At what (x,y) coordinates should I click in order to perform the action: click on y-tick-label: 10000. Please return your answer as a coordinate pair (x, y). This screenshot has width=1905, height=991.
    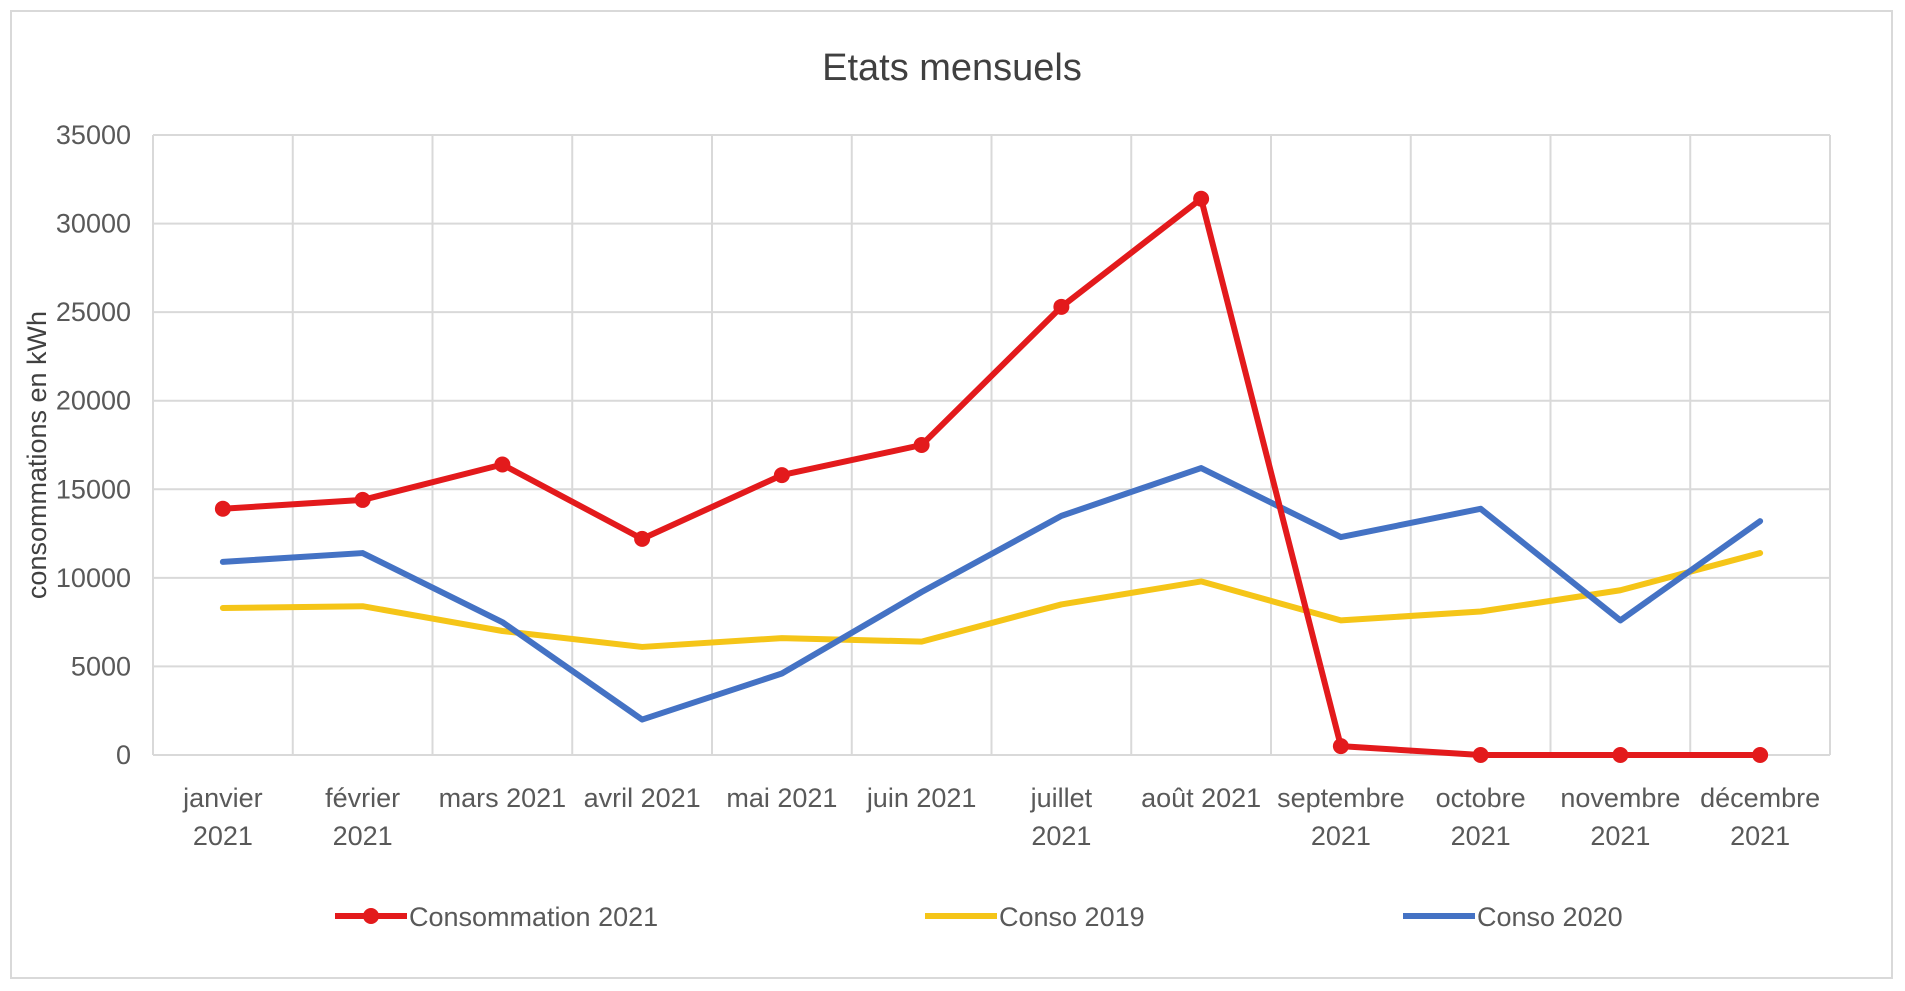
    Looking at the image, I should click on (93, 578).